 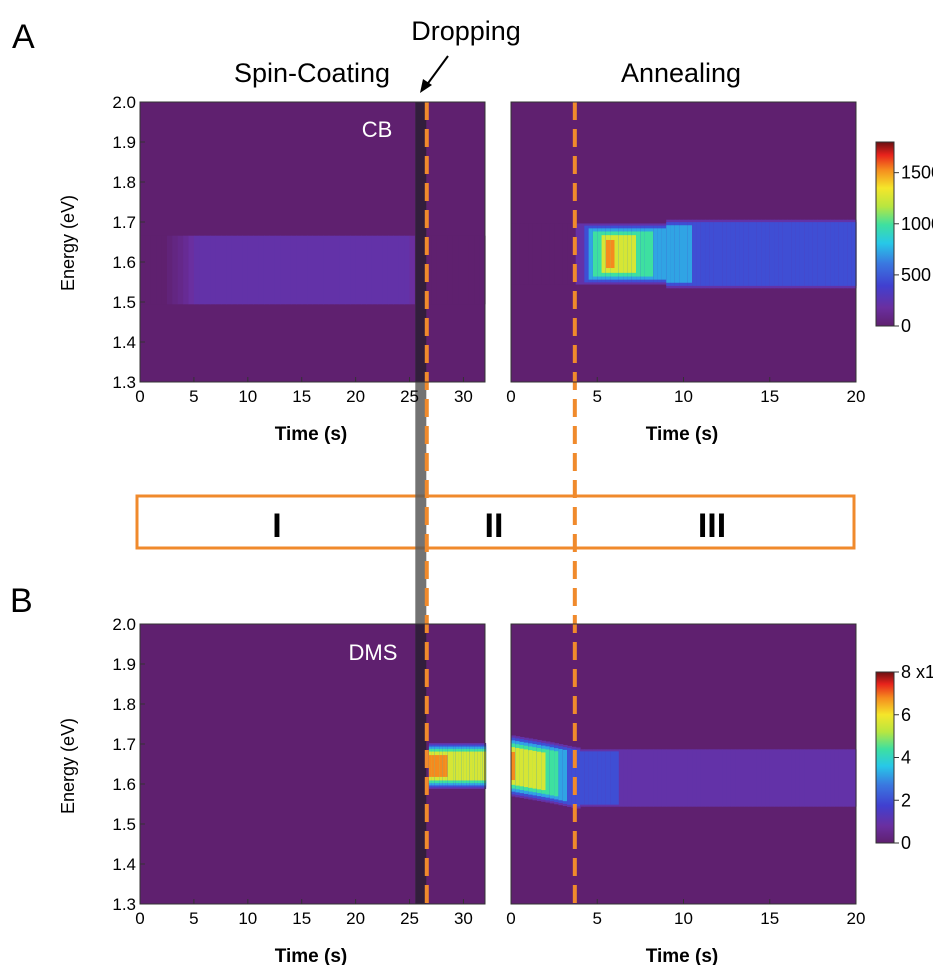 What do you see at coordinates (355, 918) in the screenshot?
I see `x-tick-label: 20` at bounding box center [355, 918].